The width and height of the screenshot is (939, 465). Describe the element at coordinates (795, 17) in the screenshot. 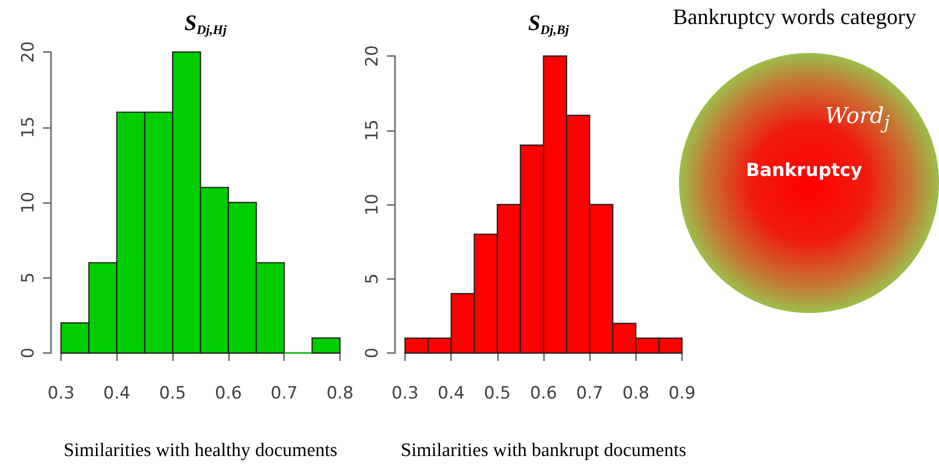

I see `text: Bankruptcy words category` at that location.